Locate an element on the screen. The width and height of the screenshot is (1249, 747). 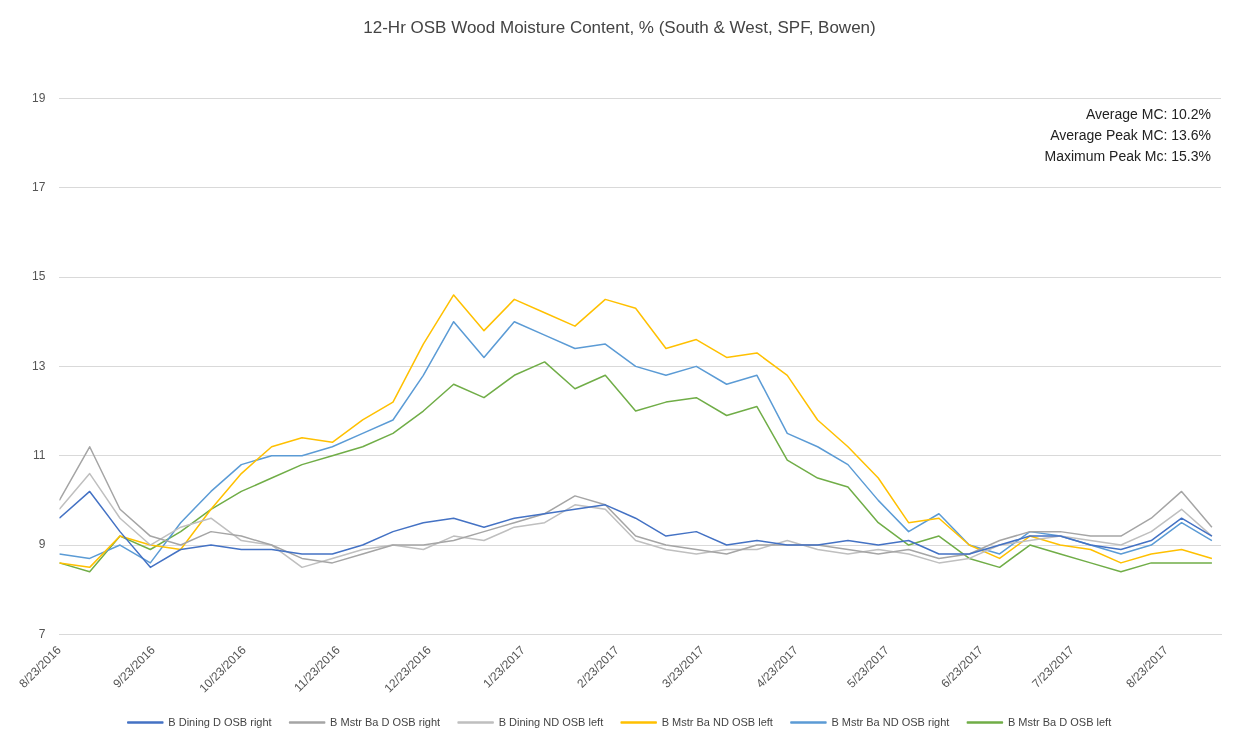
annotation: Average MC: 10.2% is located at coordinates (1148, 114).